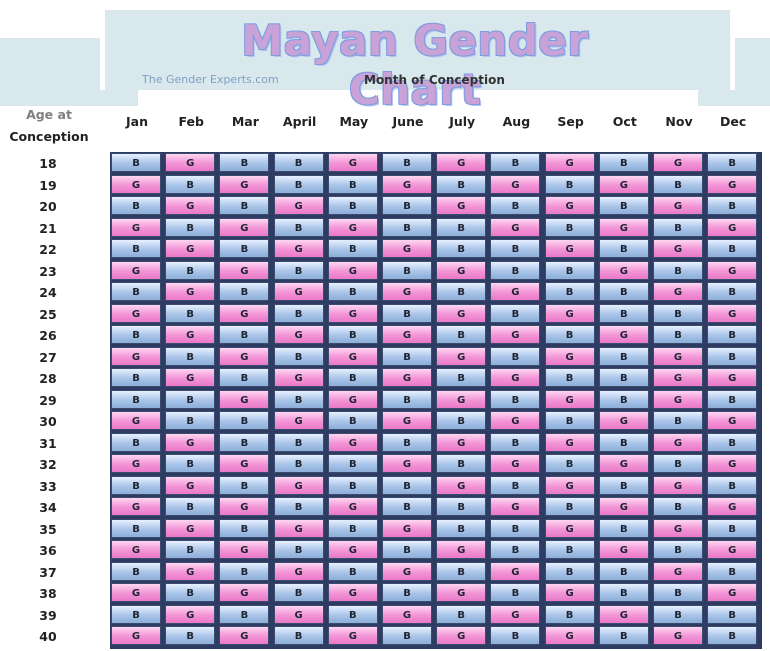 The image size is (770, 651). What do you see at coordinates (48, 615) in the screenshot?
I see `age-label-39: 39` at bounding box center [48, 615].